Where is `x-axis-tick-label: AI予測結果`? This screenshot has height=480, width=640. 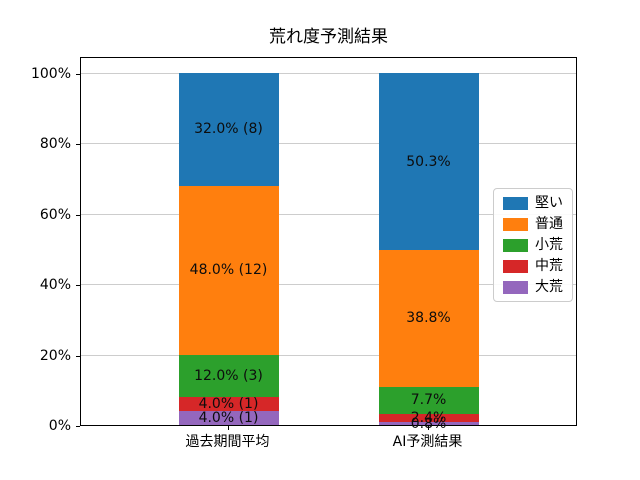 x-axis-tick-label: AI予測結果 is located at coordinates (427, 442).